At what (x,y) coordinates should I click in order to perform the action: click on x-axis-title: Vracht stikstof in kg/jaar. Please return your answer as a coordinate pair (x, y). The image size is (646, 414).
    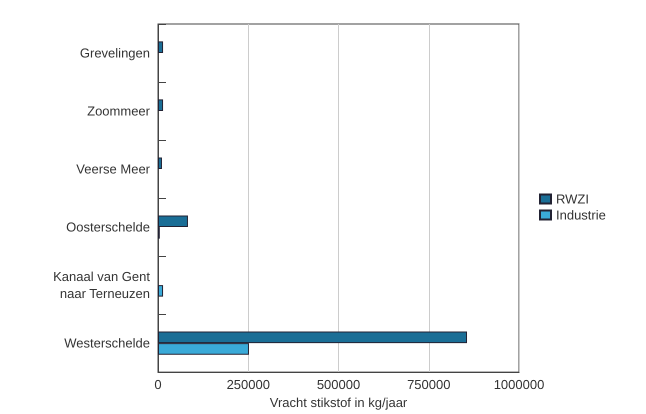
    Looking at the image, I should click on (339, 402).